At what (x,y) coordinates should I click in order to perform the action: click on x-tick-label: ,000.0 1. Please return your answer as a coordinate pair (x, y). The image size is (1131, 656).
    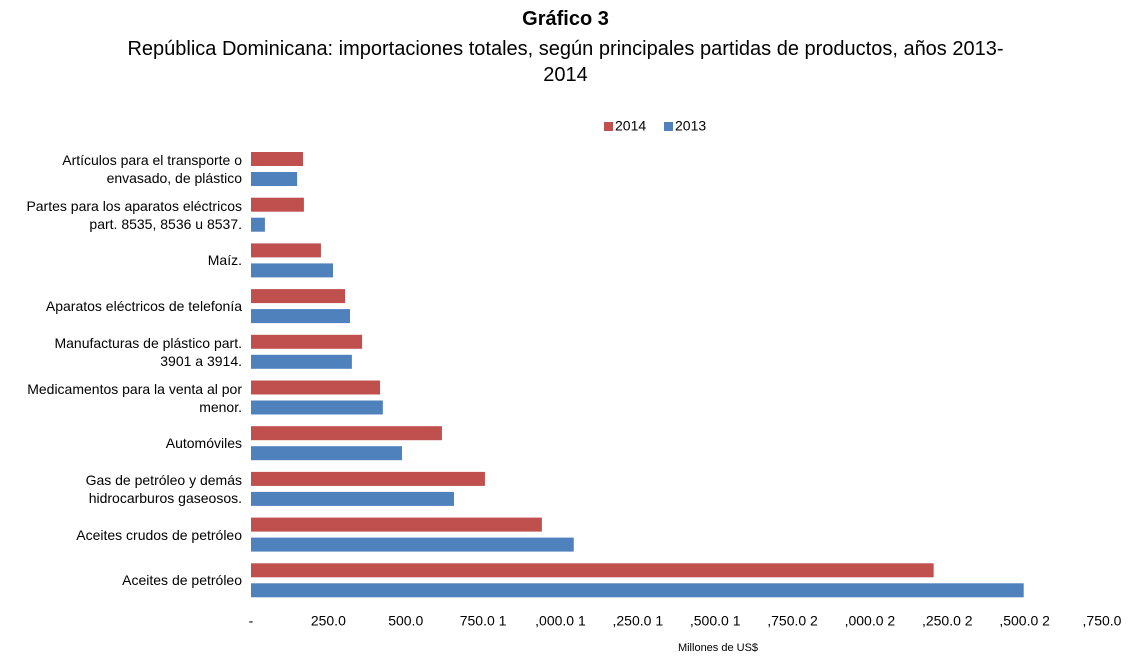
    Looking at the image, I should click on (560, 621).